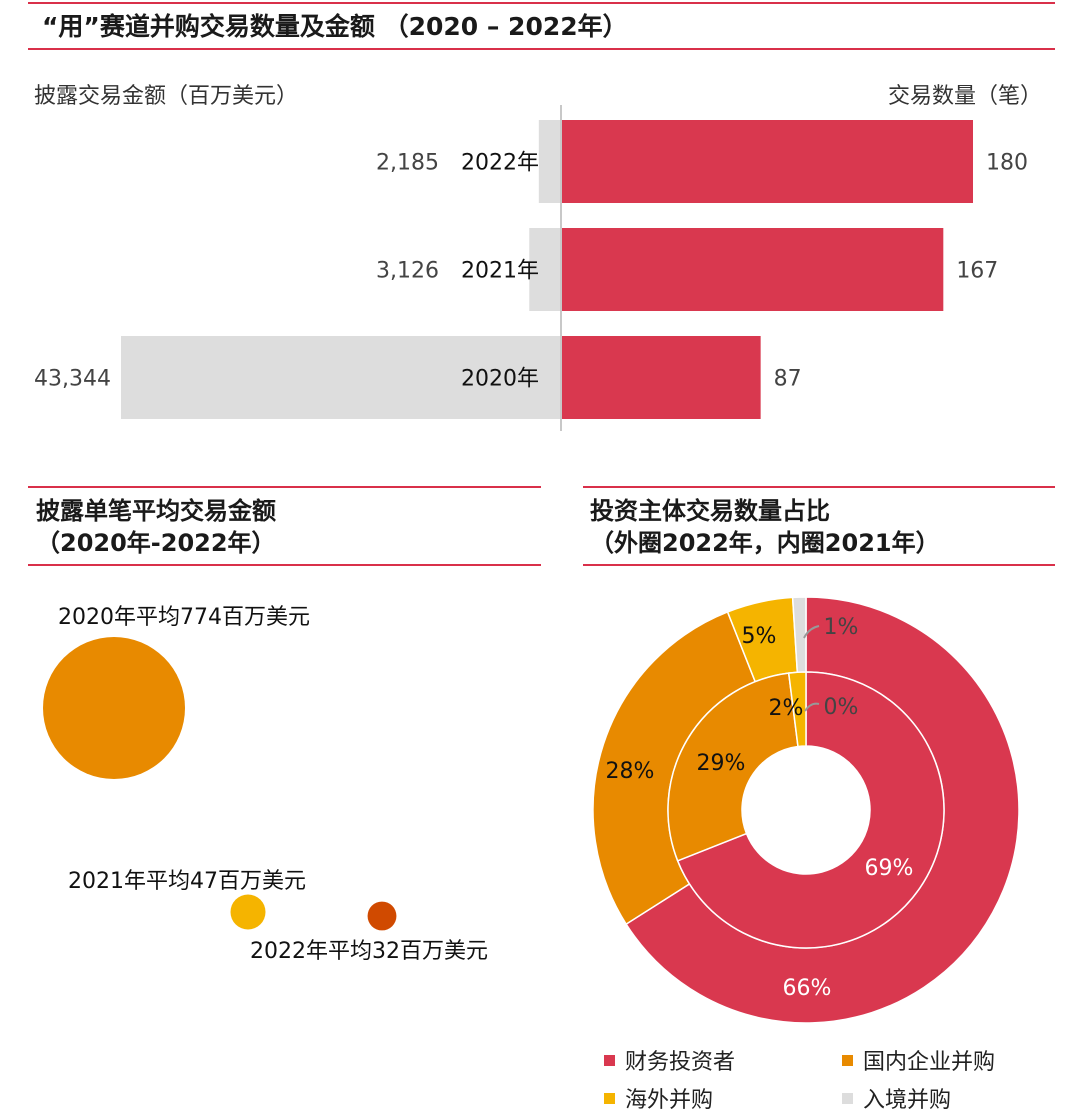 The height and width of the screenshot is (1115, 1080). I want to click on title-rule-top, so click(541, 3).